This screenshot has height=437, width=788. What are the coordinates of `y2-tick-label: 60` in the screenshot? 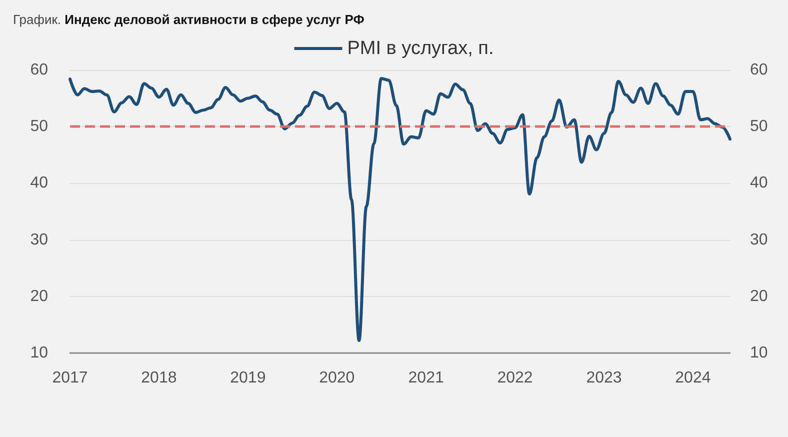 It's located at (759, 70).